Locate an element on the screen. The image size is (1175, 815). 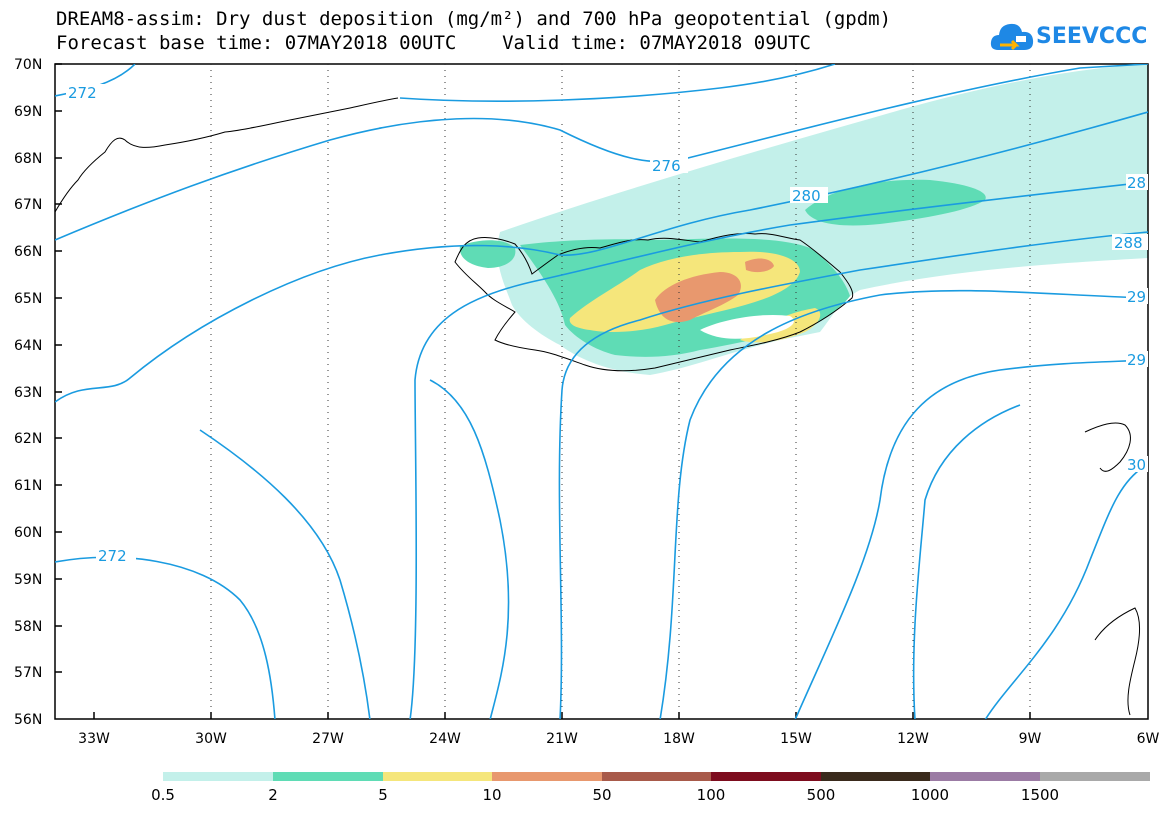
lon-label: 27W is located at coordinates (328, 739).